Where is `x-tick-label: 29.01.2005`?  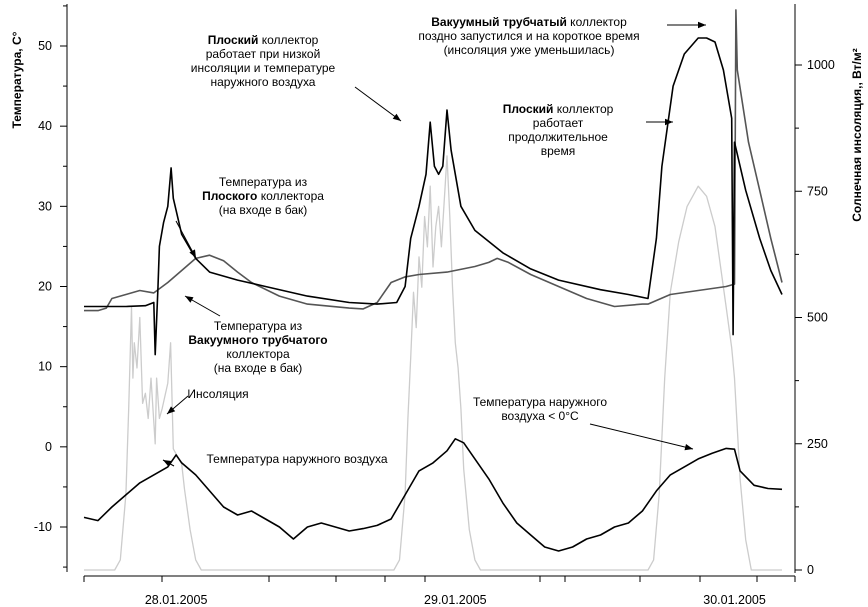
x-tick-label: 29.01.2005 is located at coordinates (455, 600).